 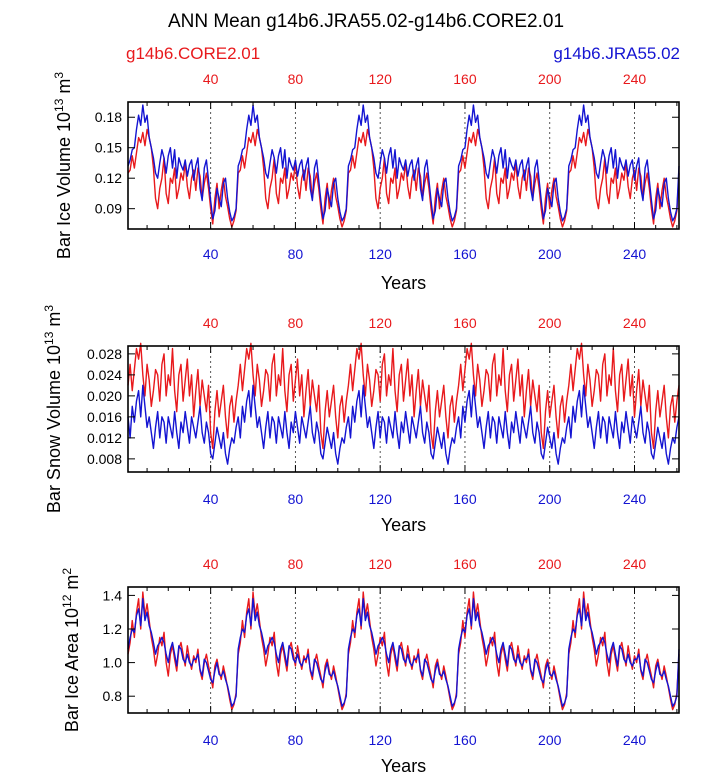 What do you see at coordinates (113, 663) in the screenshot?
I see `y-tick-label: 1.0` at bounding box center [113, 663].